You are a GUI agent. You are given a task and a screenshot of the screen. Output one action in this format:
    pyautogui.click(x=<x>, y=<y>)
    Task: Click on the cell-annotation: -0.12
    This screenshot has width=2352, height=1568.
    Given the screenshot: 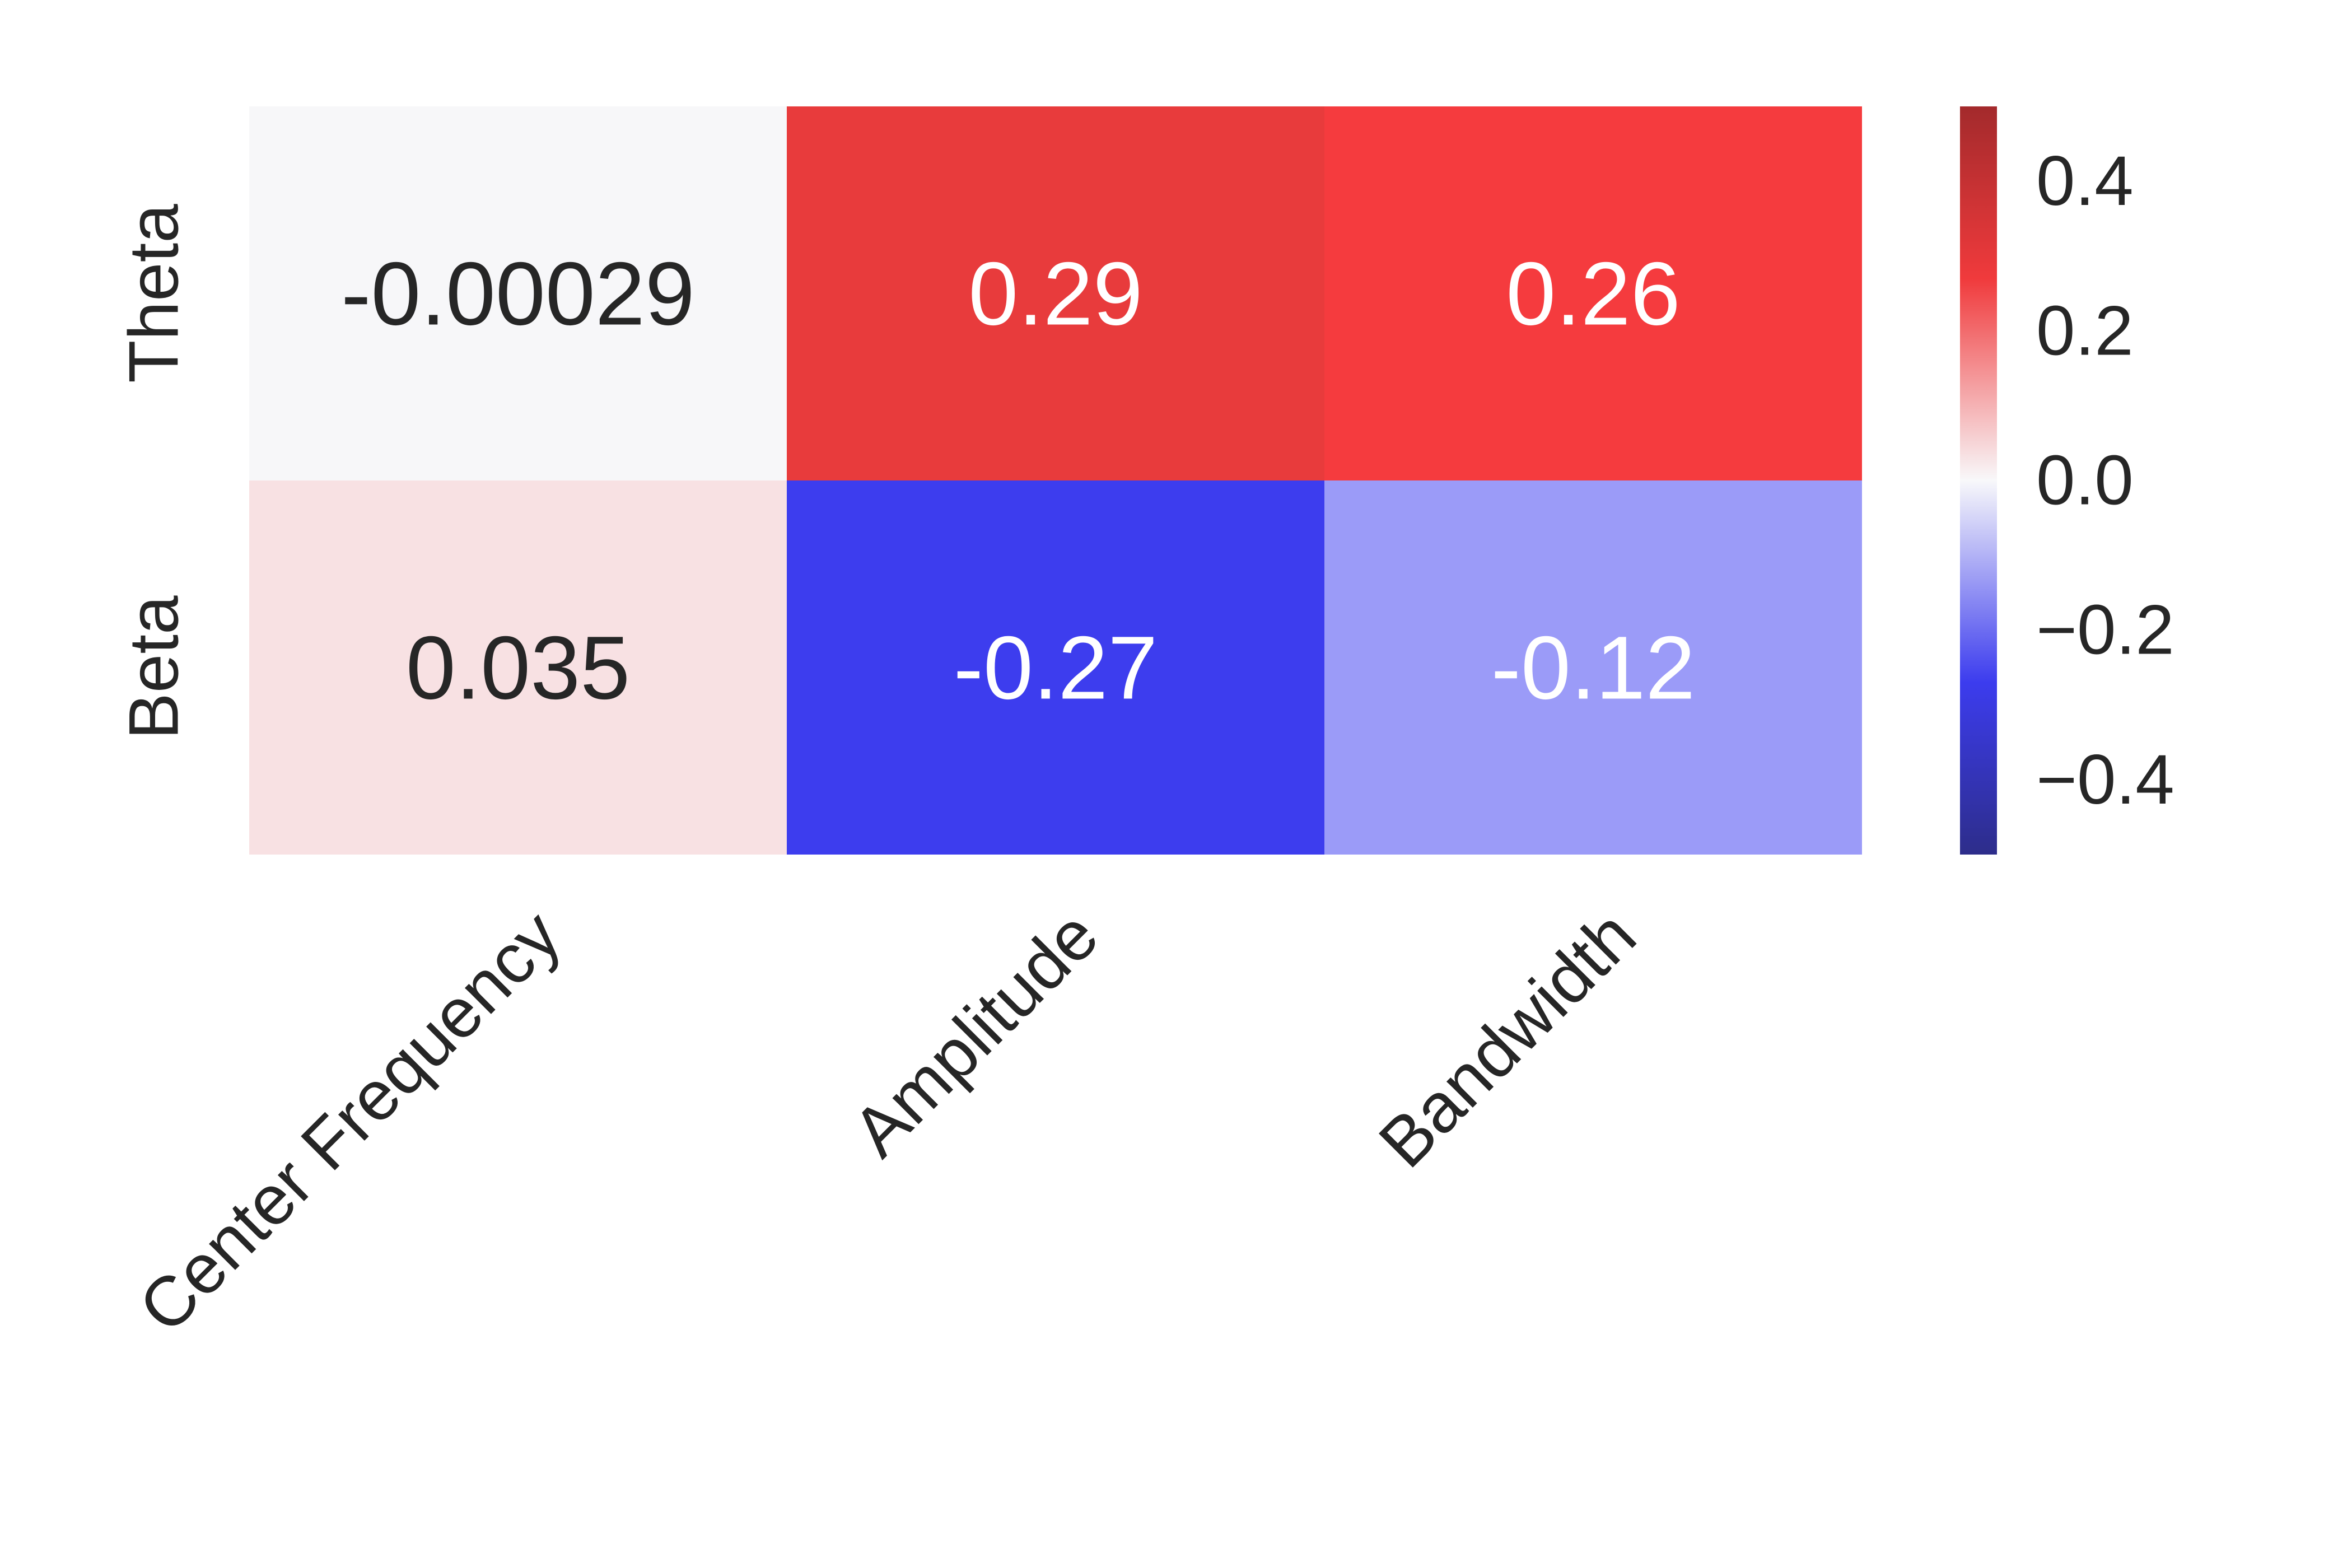 What is the action you would take?
    pyautogui.click(x=1594, y=668)
    